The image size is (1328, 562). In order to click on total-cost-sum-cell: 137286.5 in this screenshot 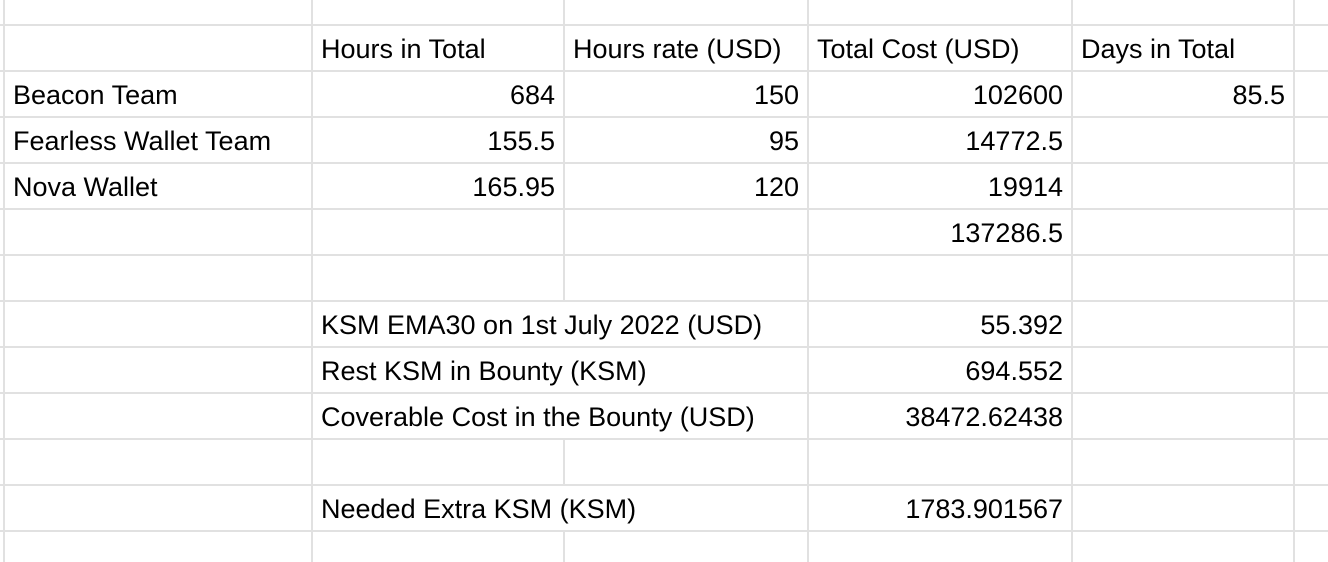, I will do `click(1006, 233)`.